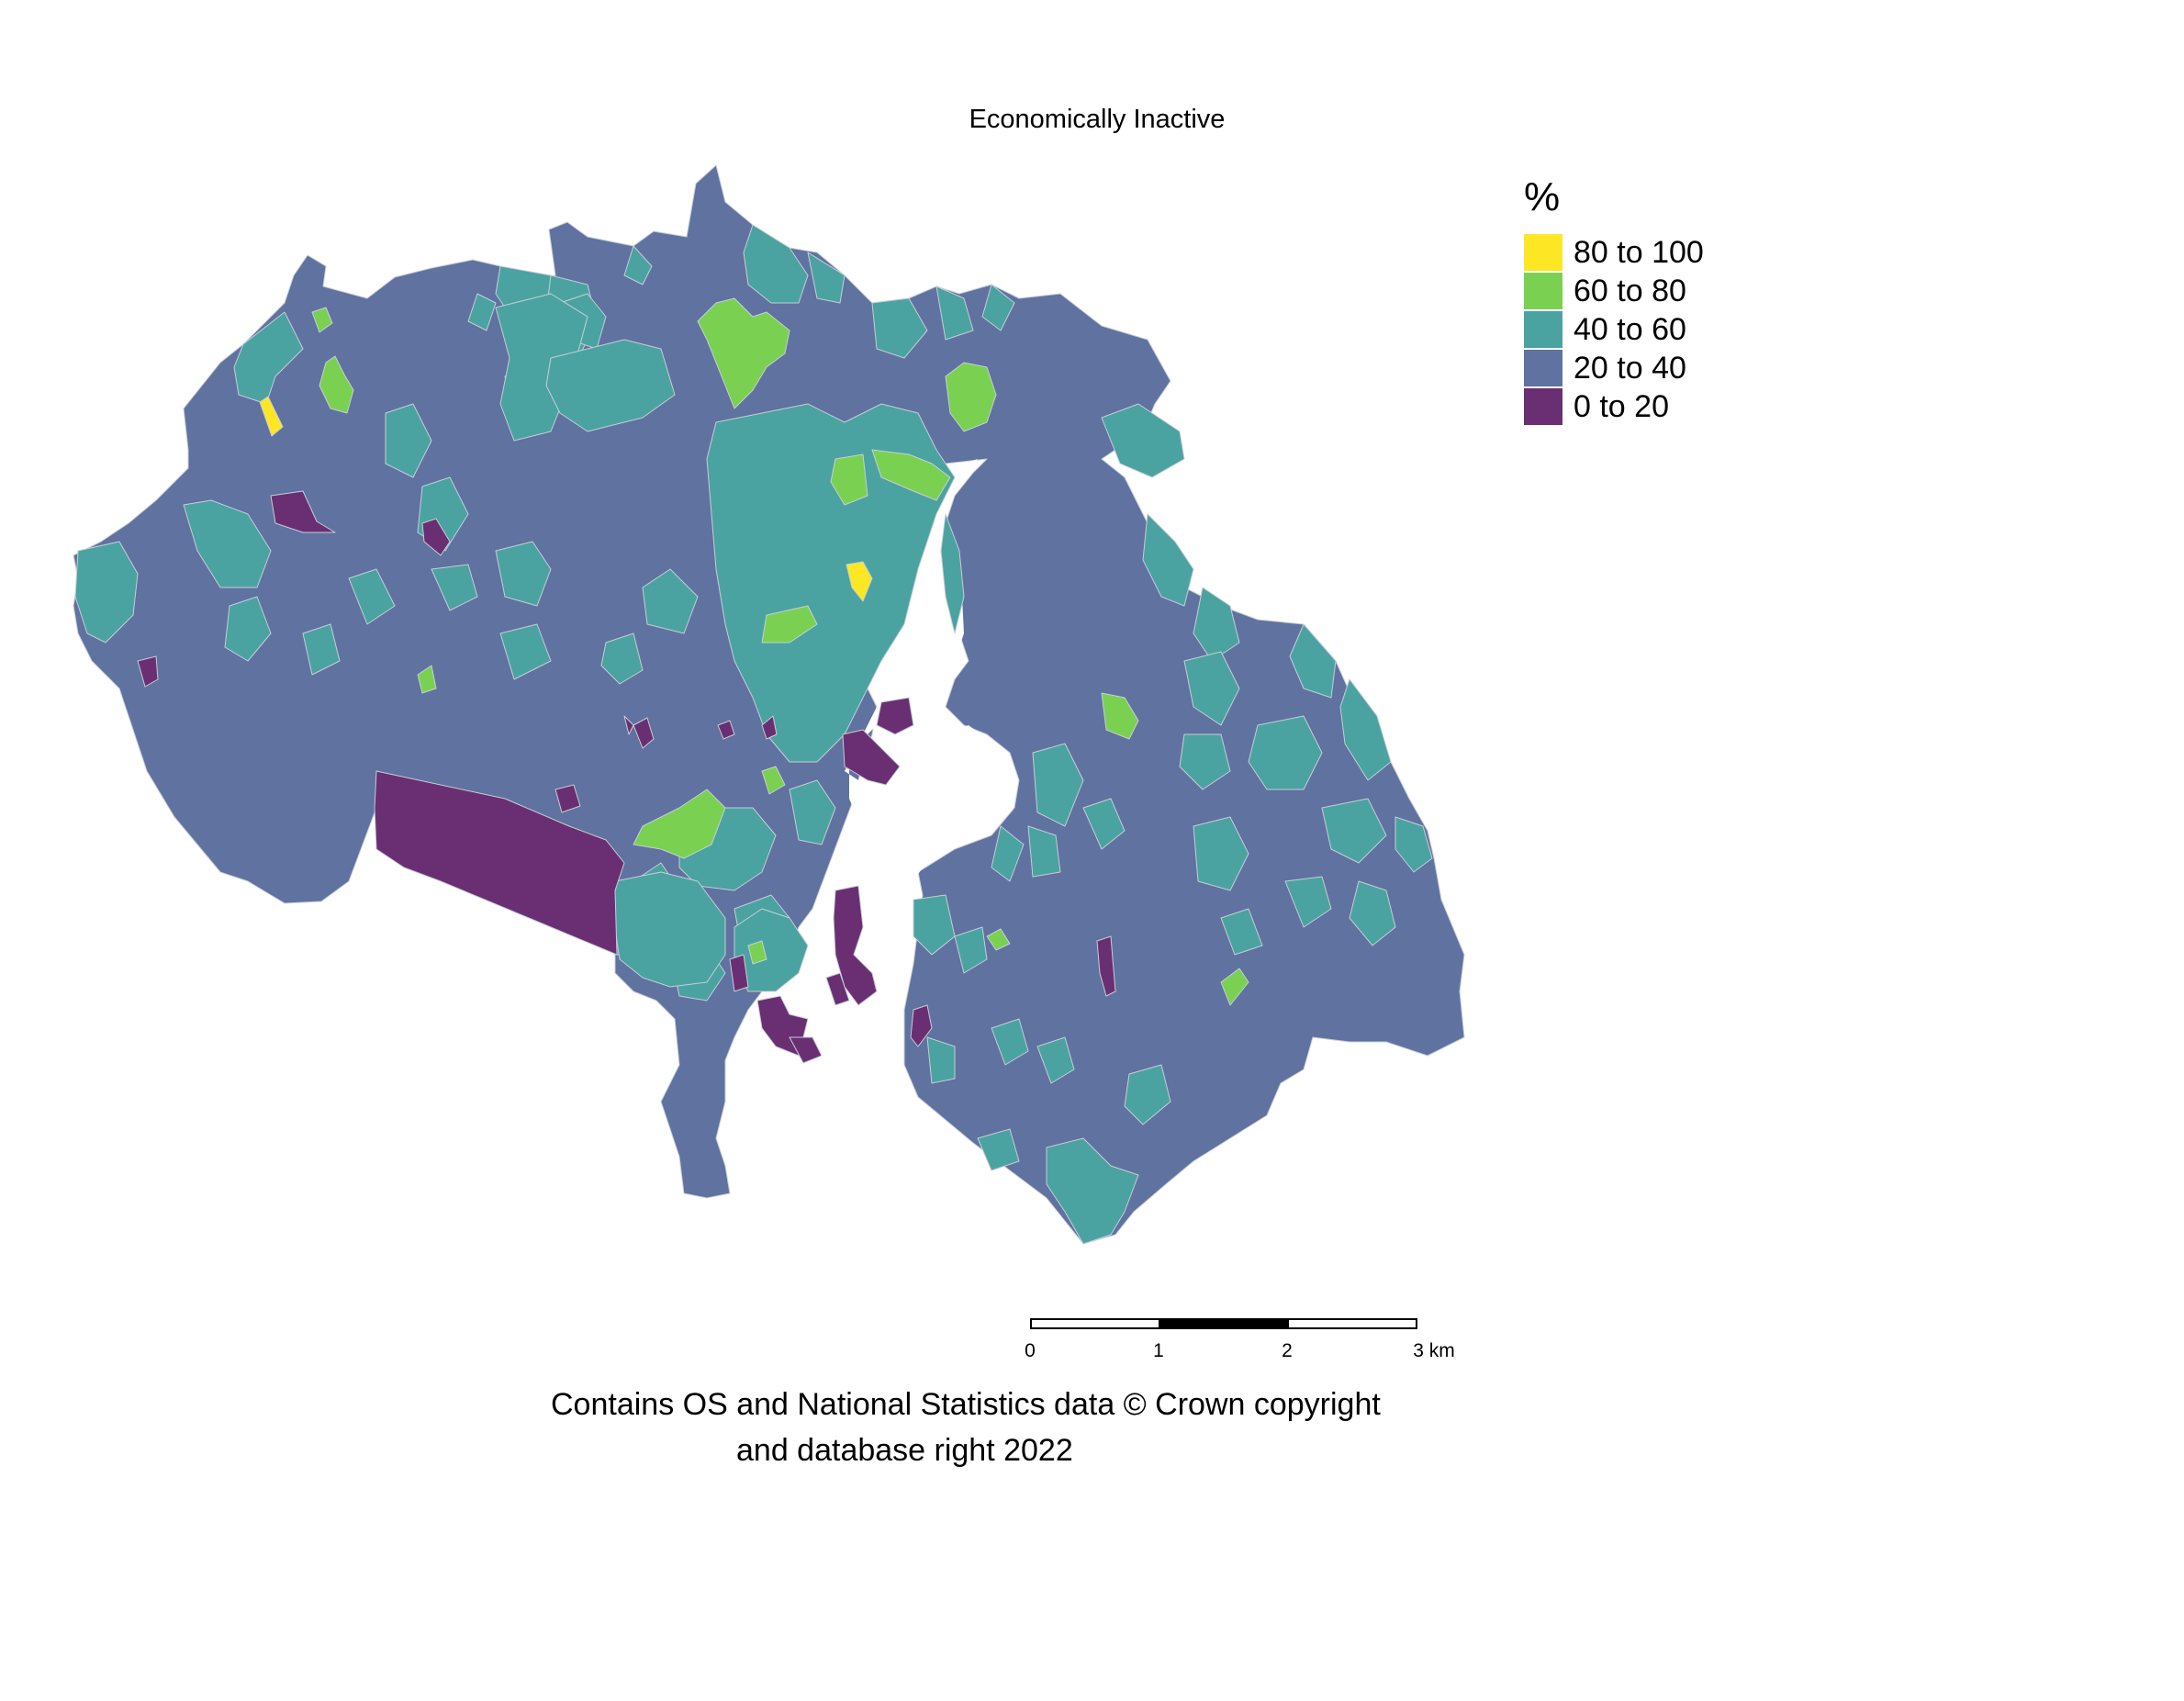 This screenshot has height=1701, width=2184. Describe the element at coordinates (1434, 1350) in the screenshot. I see `scale-tick-3: 3 km` at that location.